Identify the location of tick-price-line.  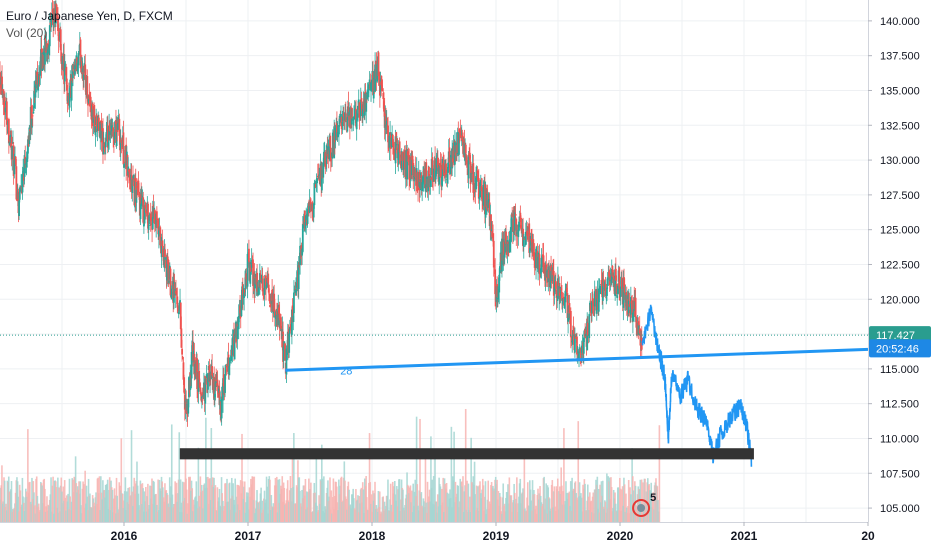
(697, 385).